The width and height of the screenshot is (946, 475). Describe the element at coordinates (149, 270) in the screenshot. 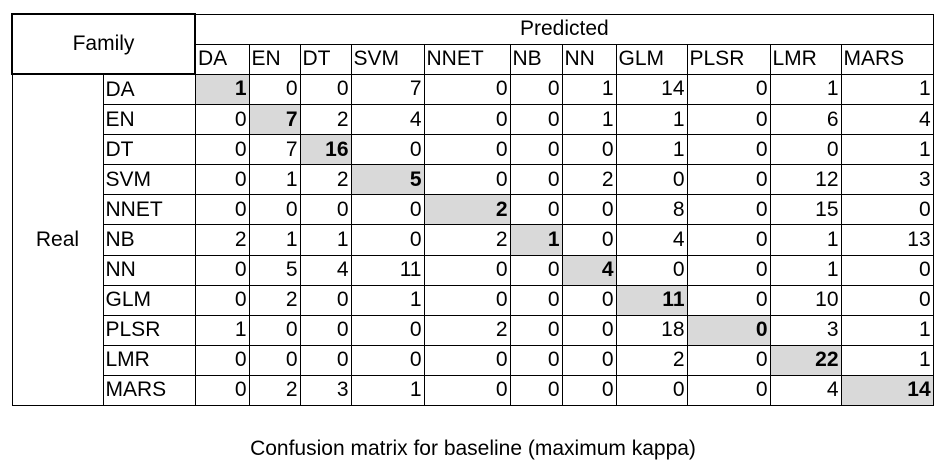

I see `row-header-nn: NN` at that location.